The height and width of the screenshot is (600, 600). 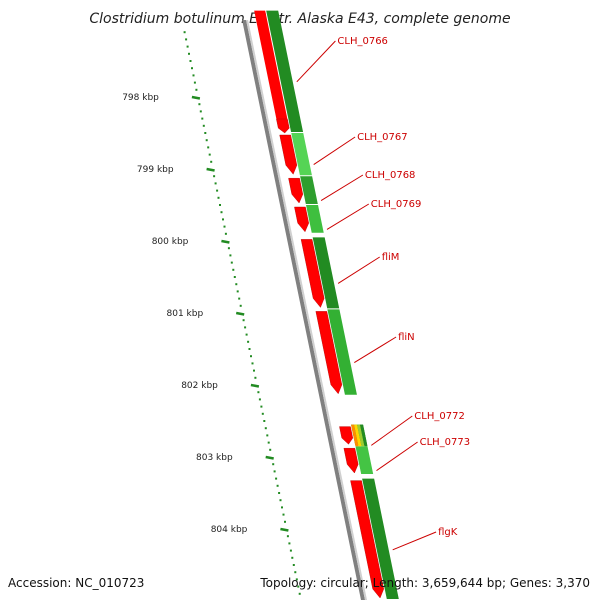 I want to click on scale-tick-label: 799 kbp, so click(x=155, y=170).